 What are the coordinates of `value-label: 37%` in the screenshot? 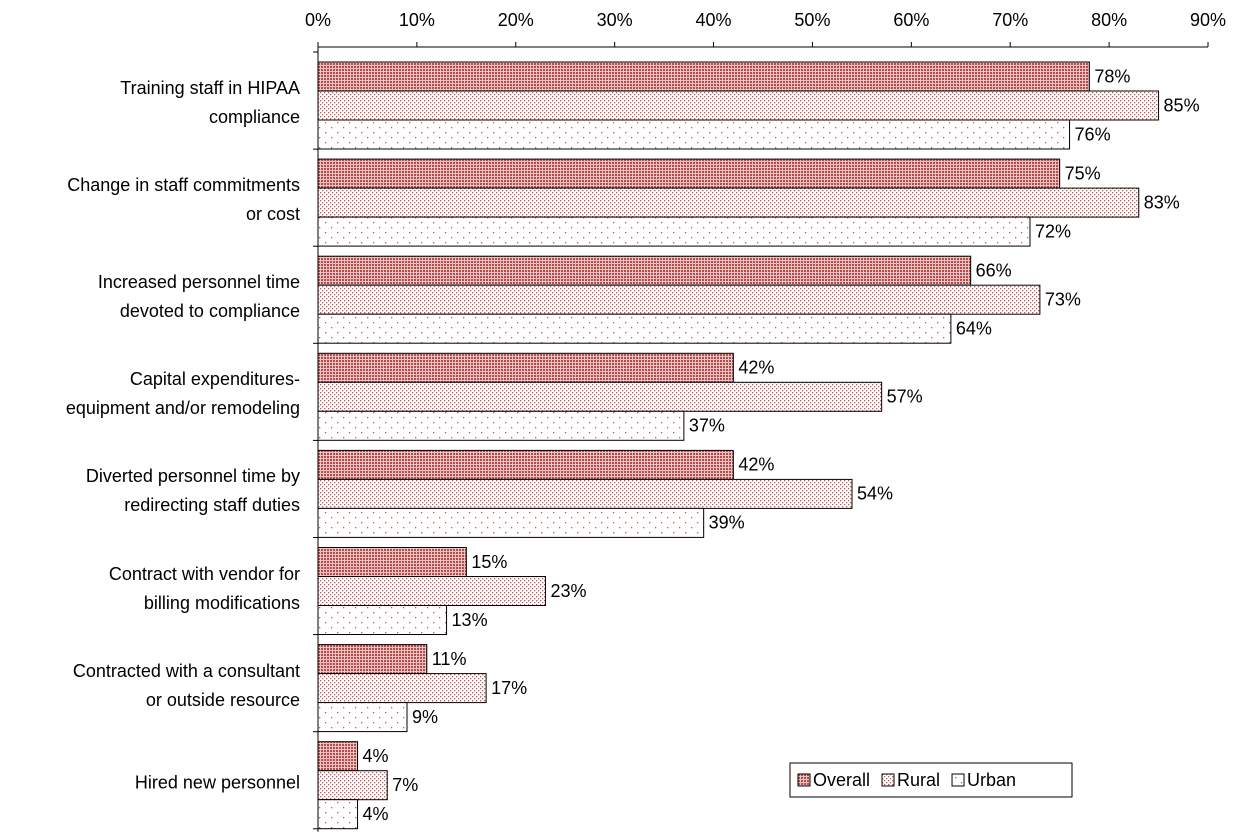 It's located at (707, 426).